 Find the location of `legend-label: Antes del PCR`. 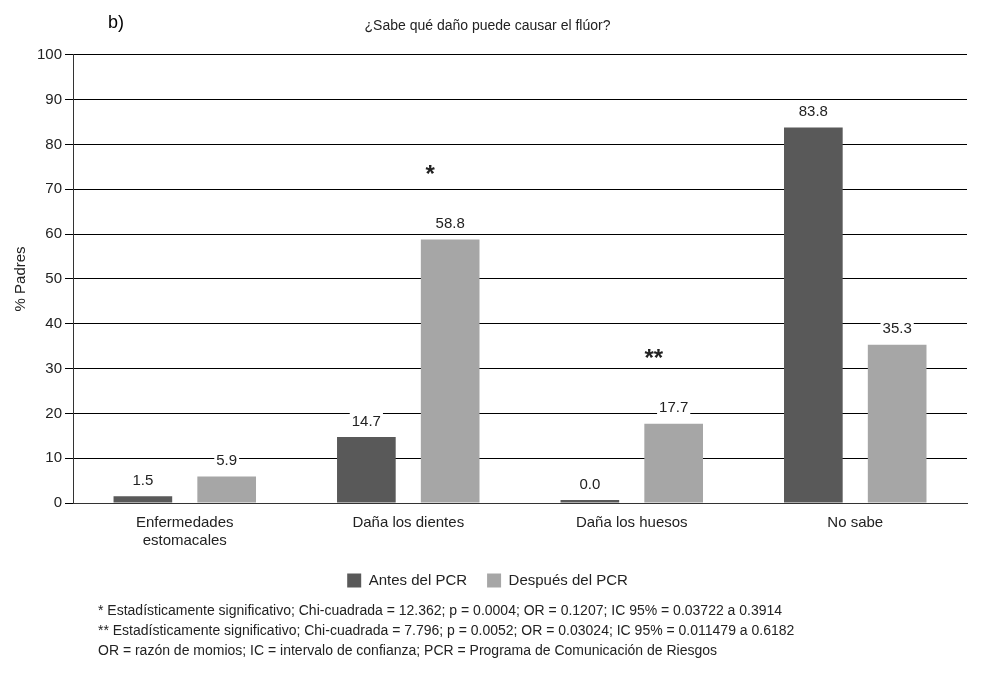

legend-label: Antes del PCR is located at coordinates (418, 579).